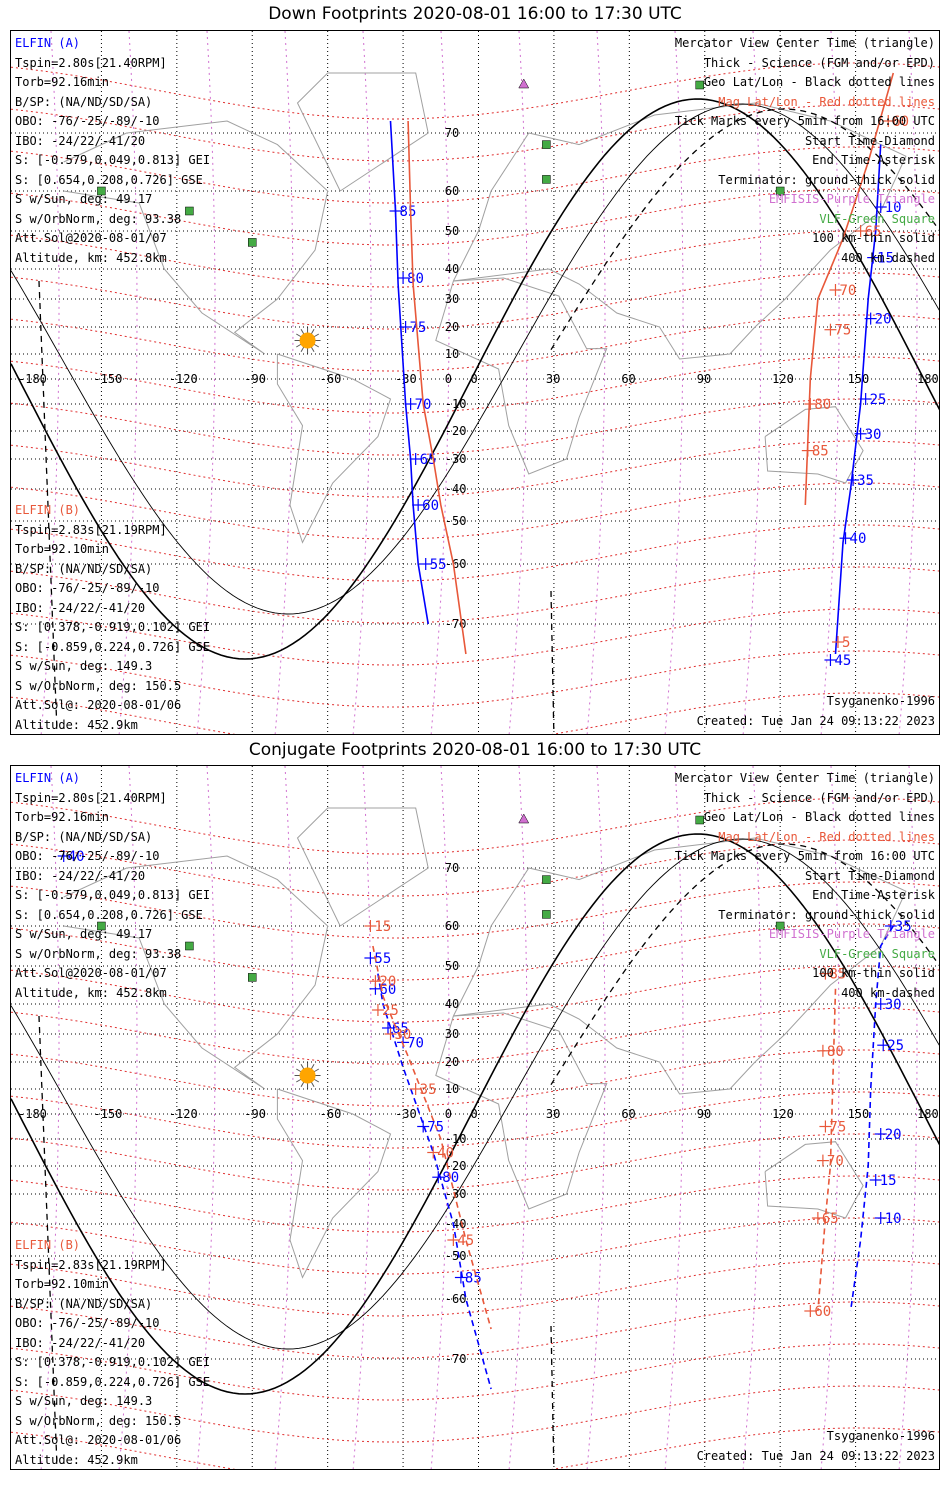 This screenshot has width=950, height=1500. What do you see at coordinates (113, 1362) in the screenshot?
I see `info-line: S: [0.378,-0.919,0.102] GEI` at bounding box center [113, 1362].